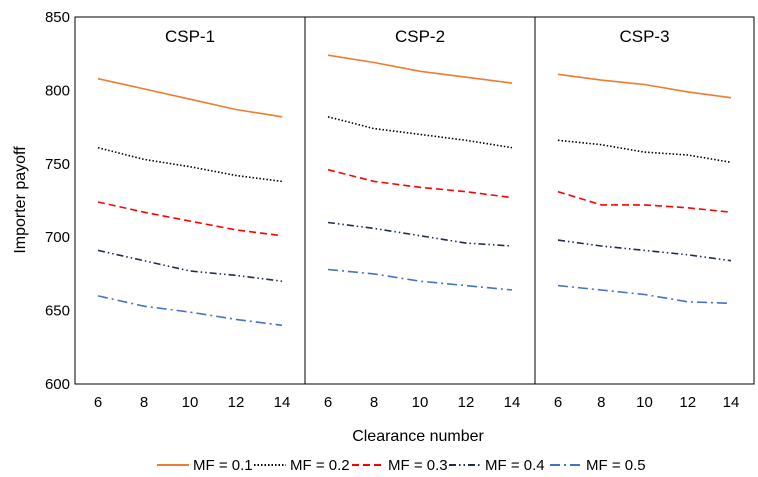 The image size is (758, 477). What do you see at coordinates (644, 166) in the screenshot?
I see `panel-csp-3: CSP-3` at bounding box center [644, 166].